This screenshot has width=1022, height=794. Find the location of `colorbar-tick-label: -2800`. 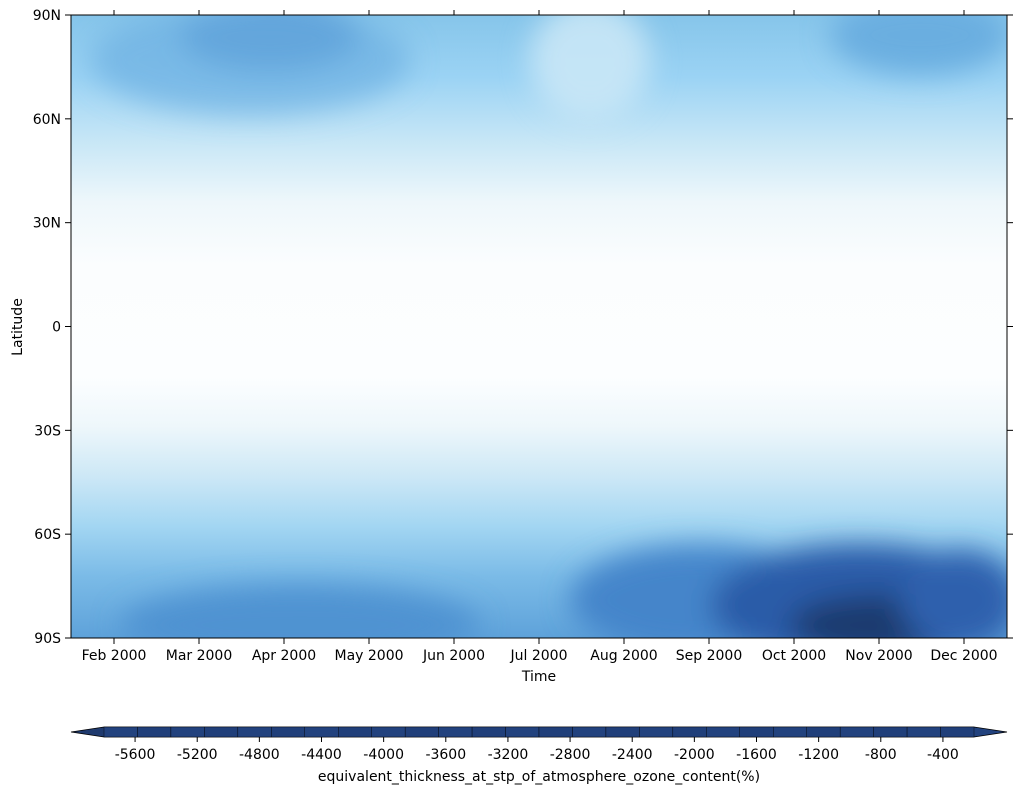

colorbar-tick-label: -2800 is located at coordinates (570, 755).